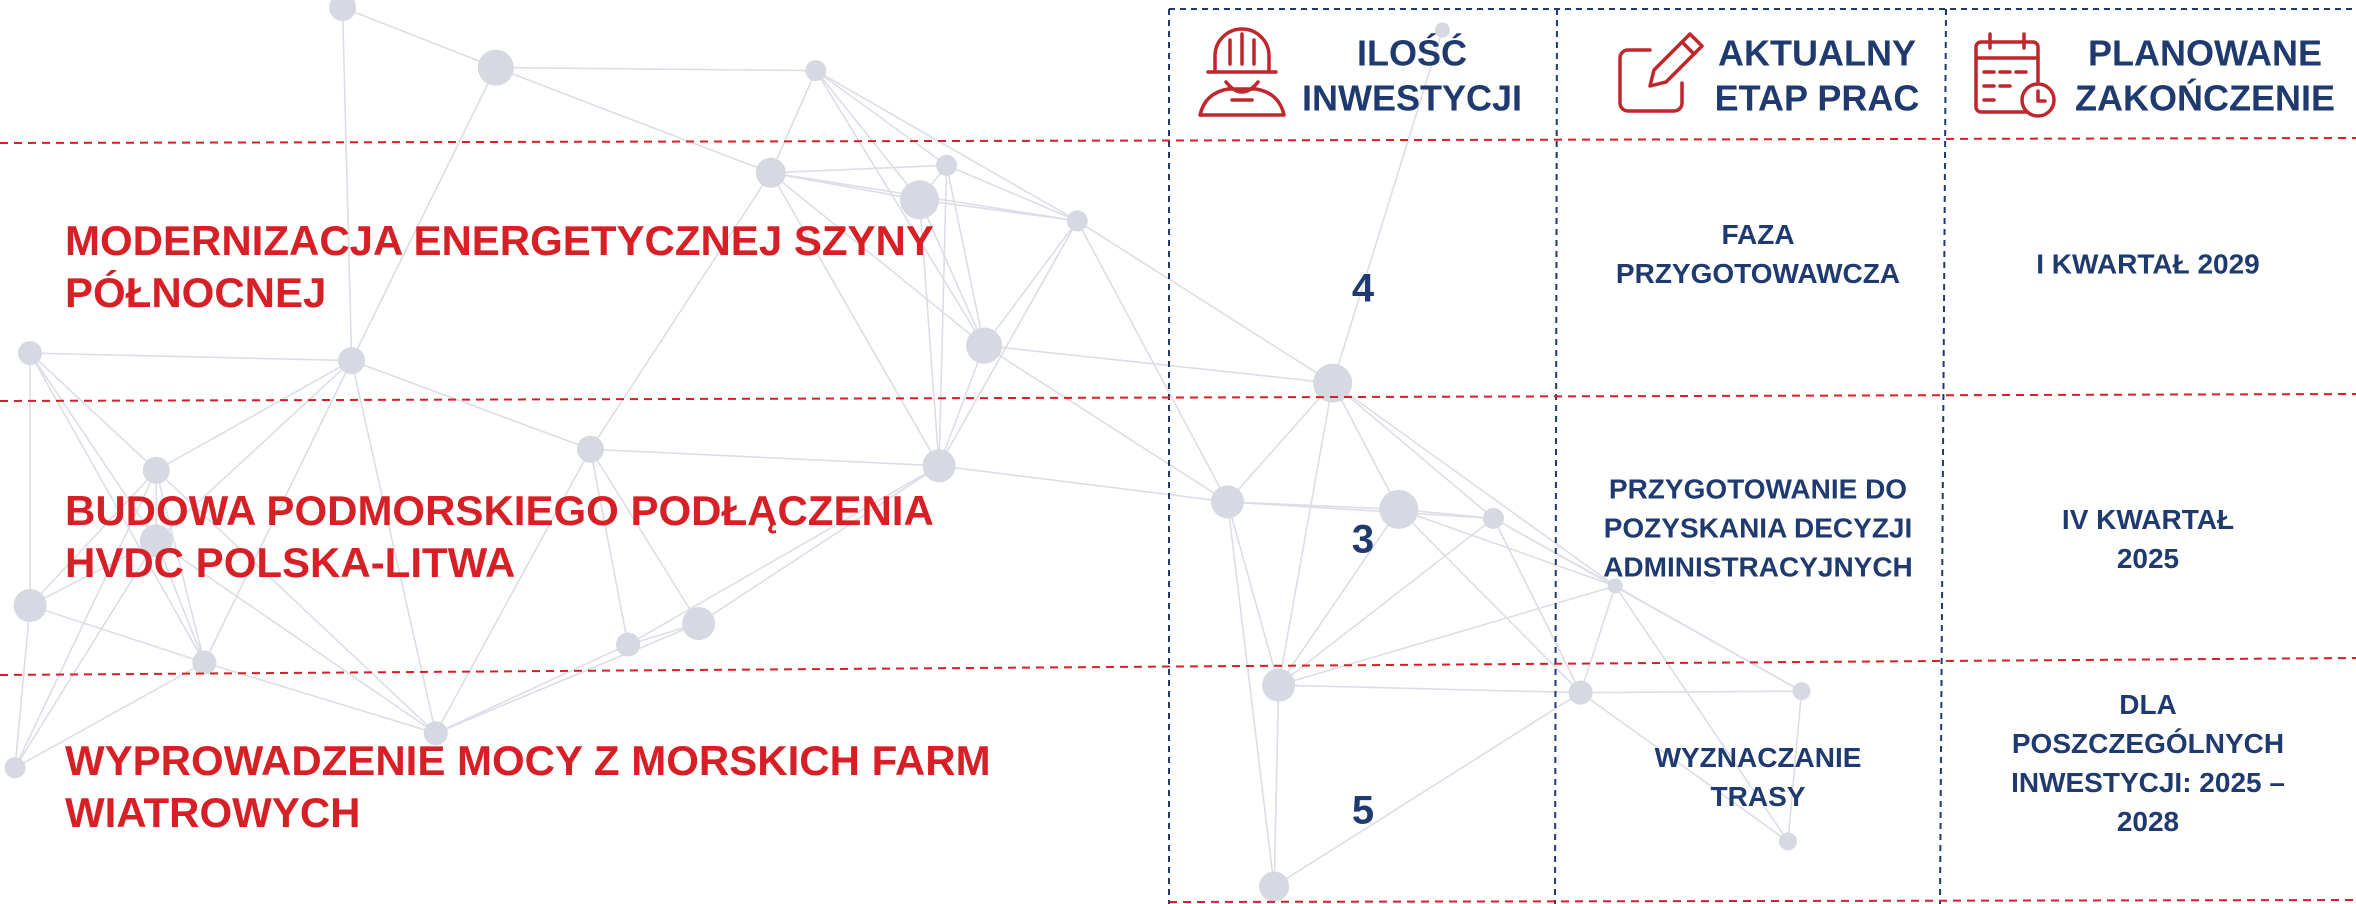 This screenshot has width=2356, height=904. I want to click on icon-edit, so click(1661, 72).